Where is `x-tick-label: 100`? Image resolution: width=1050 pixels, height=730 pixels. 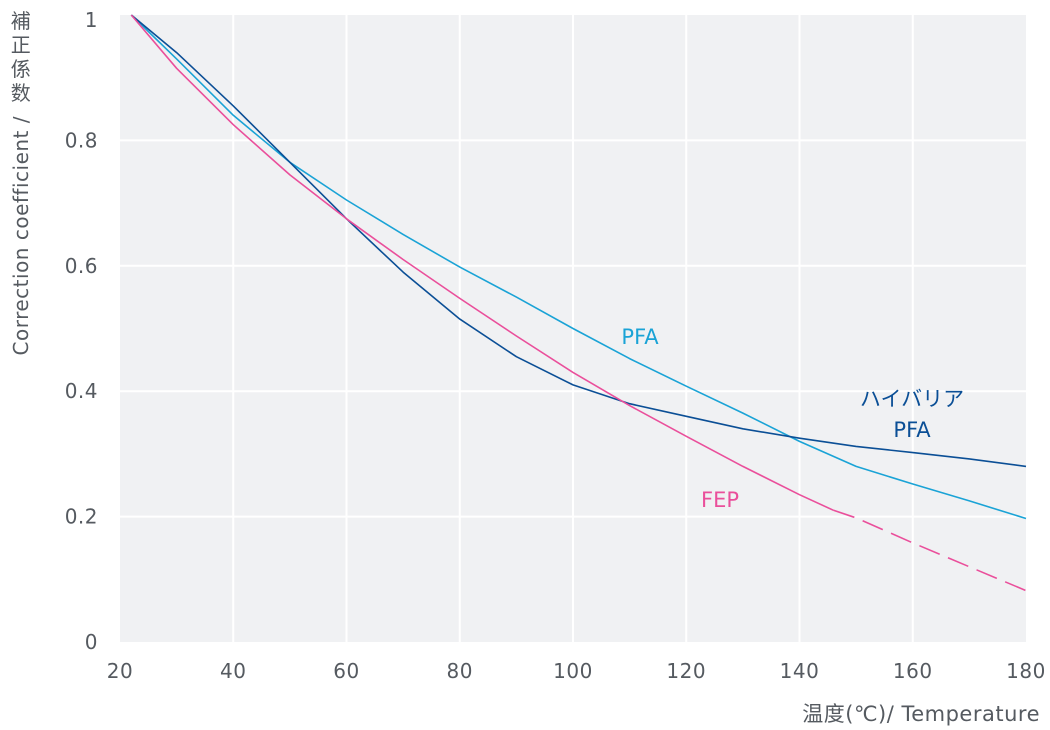 x-tick-label: 100 is located at coordinates (573, 671).